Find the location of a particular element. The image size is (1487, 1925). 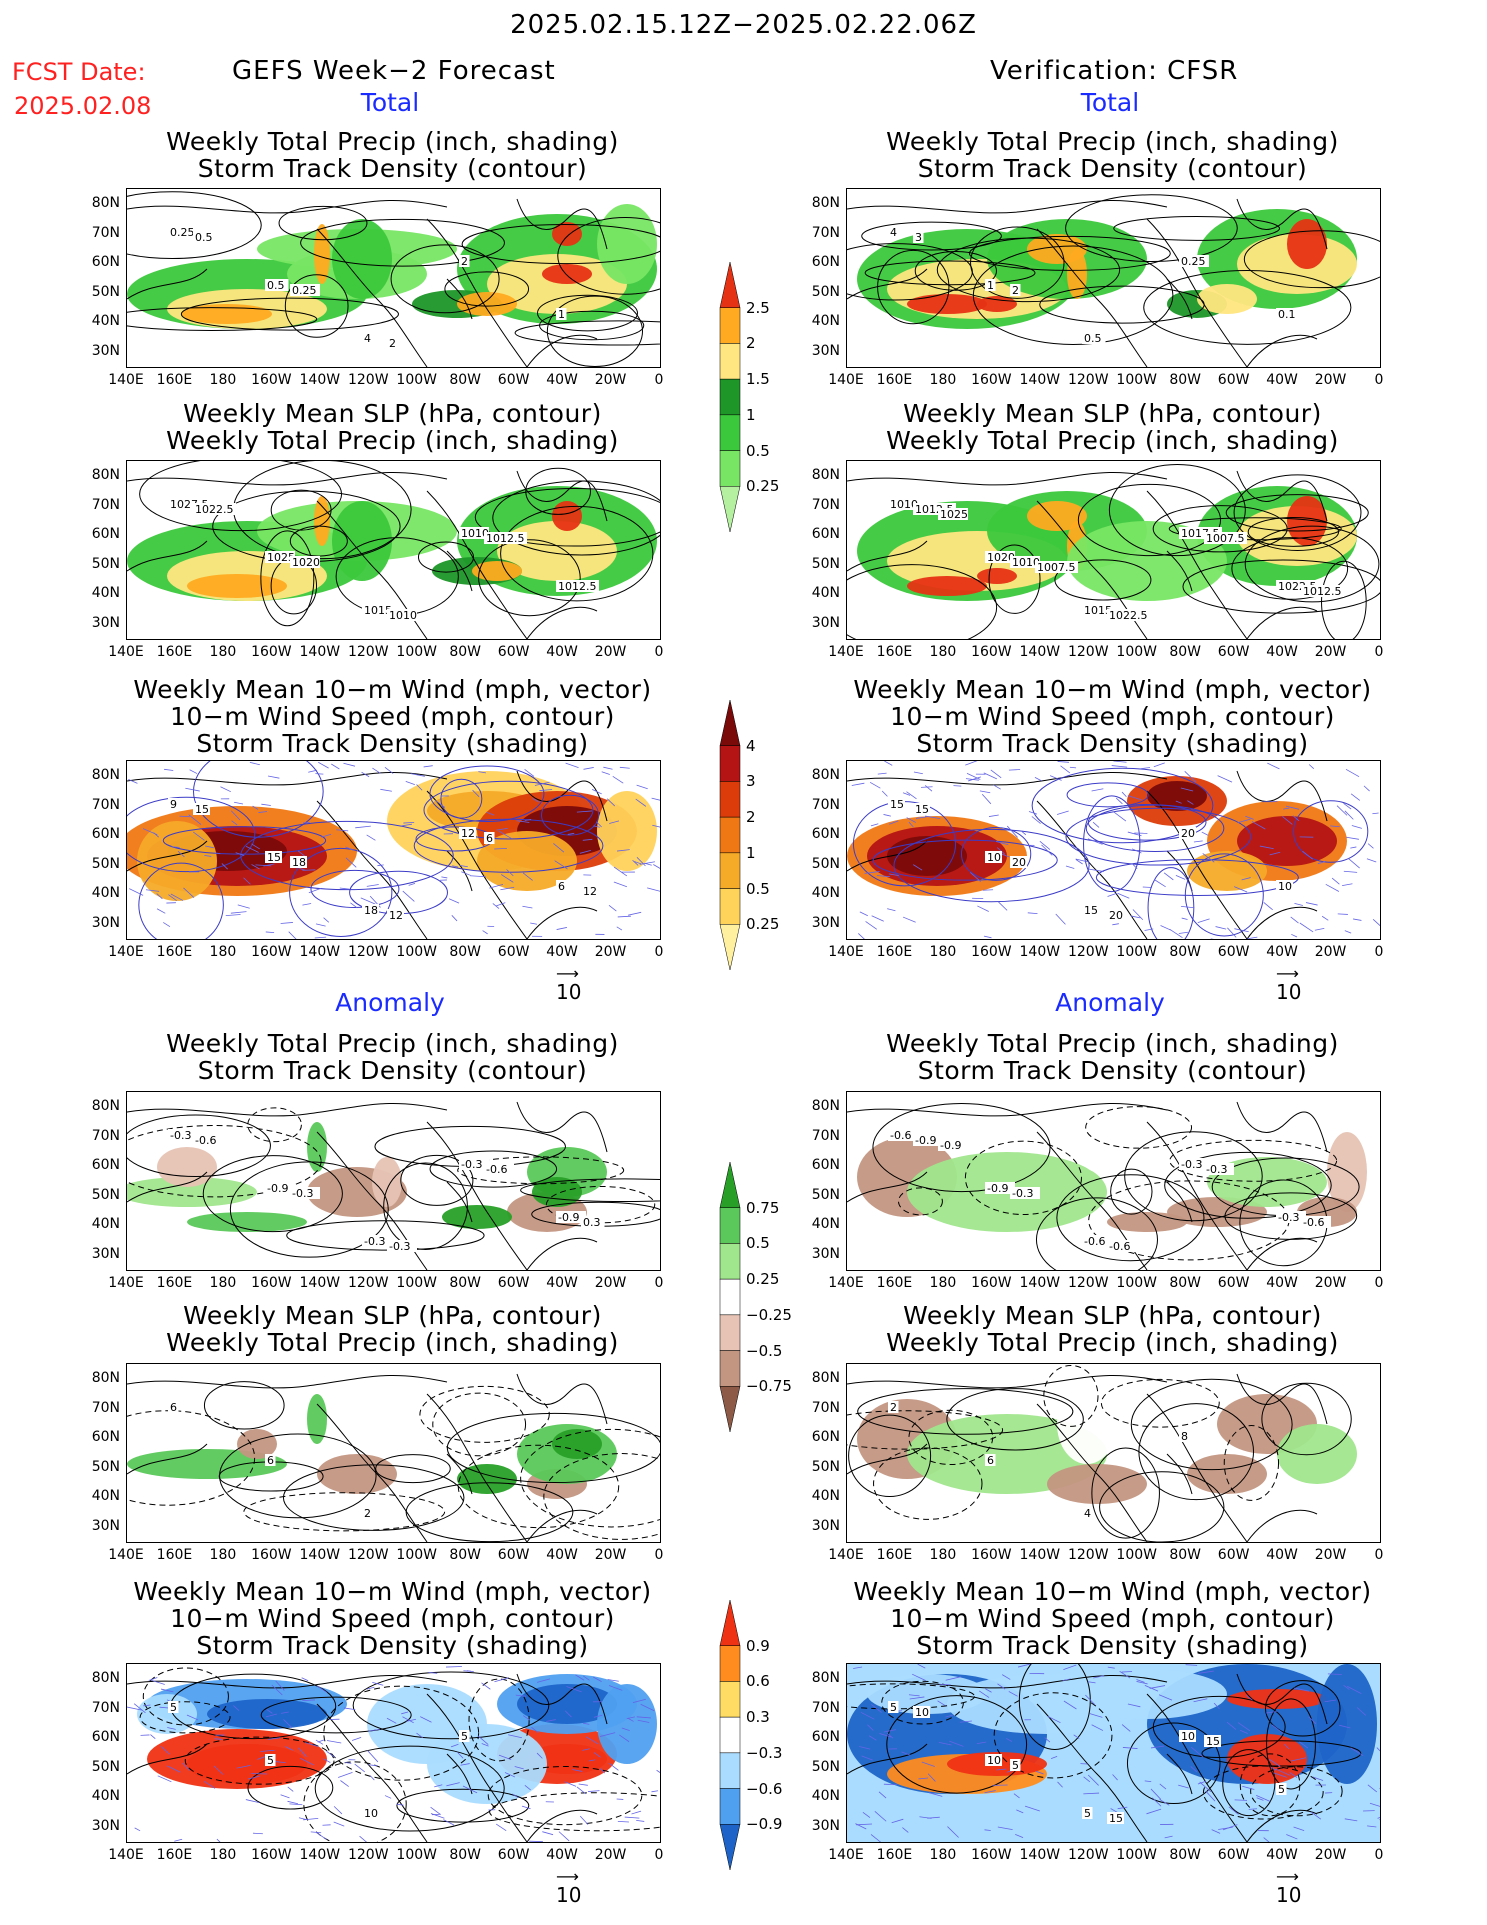

cfsr-total-wind-title-2: Storm Track Density (shading) is located at coordinates (1112, 743).